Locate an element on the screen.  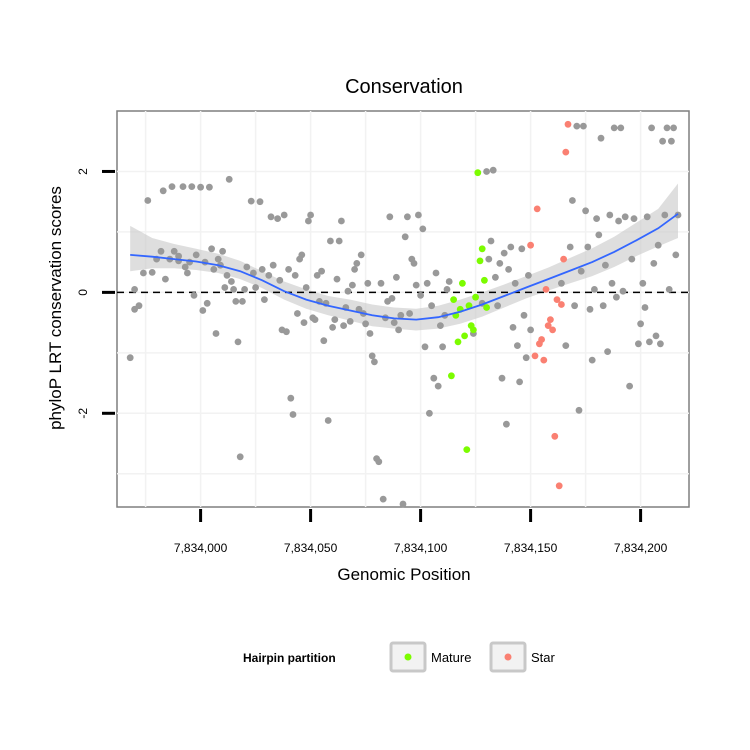
smooth-trend-line is located at coordinates (404, 267).